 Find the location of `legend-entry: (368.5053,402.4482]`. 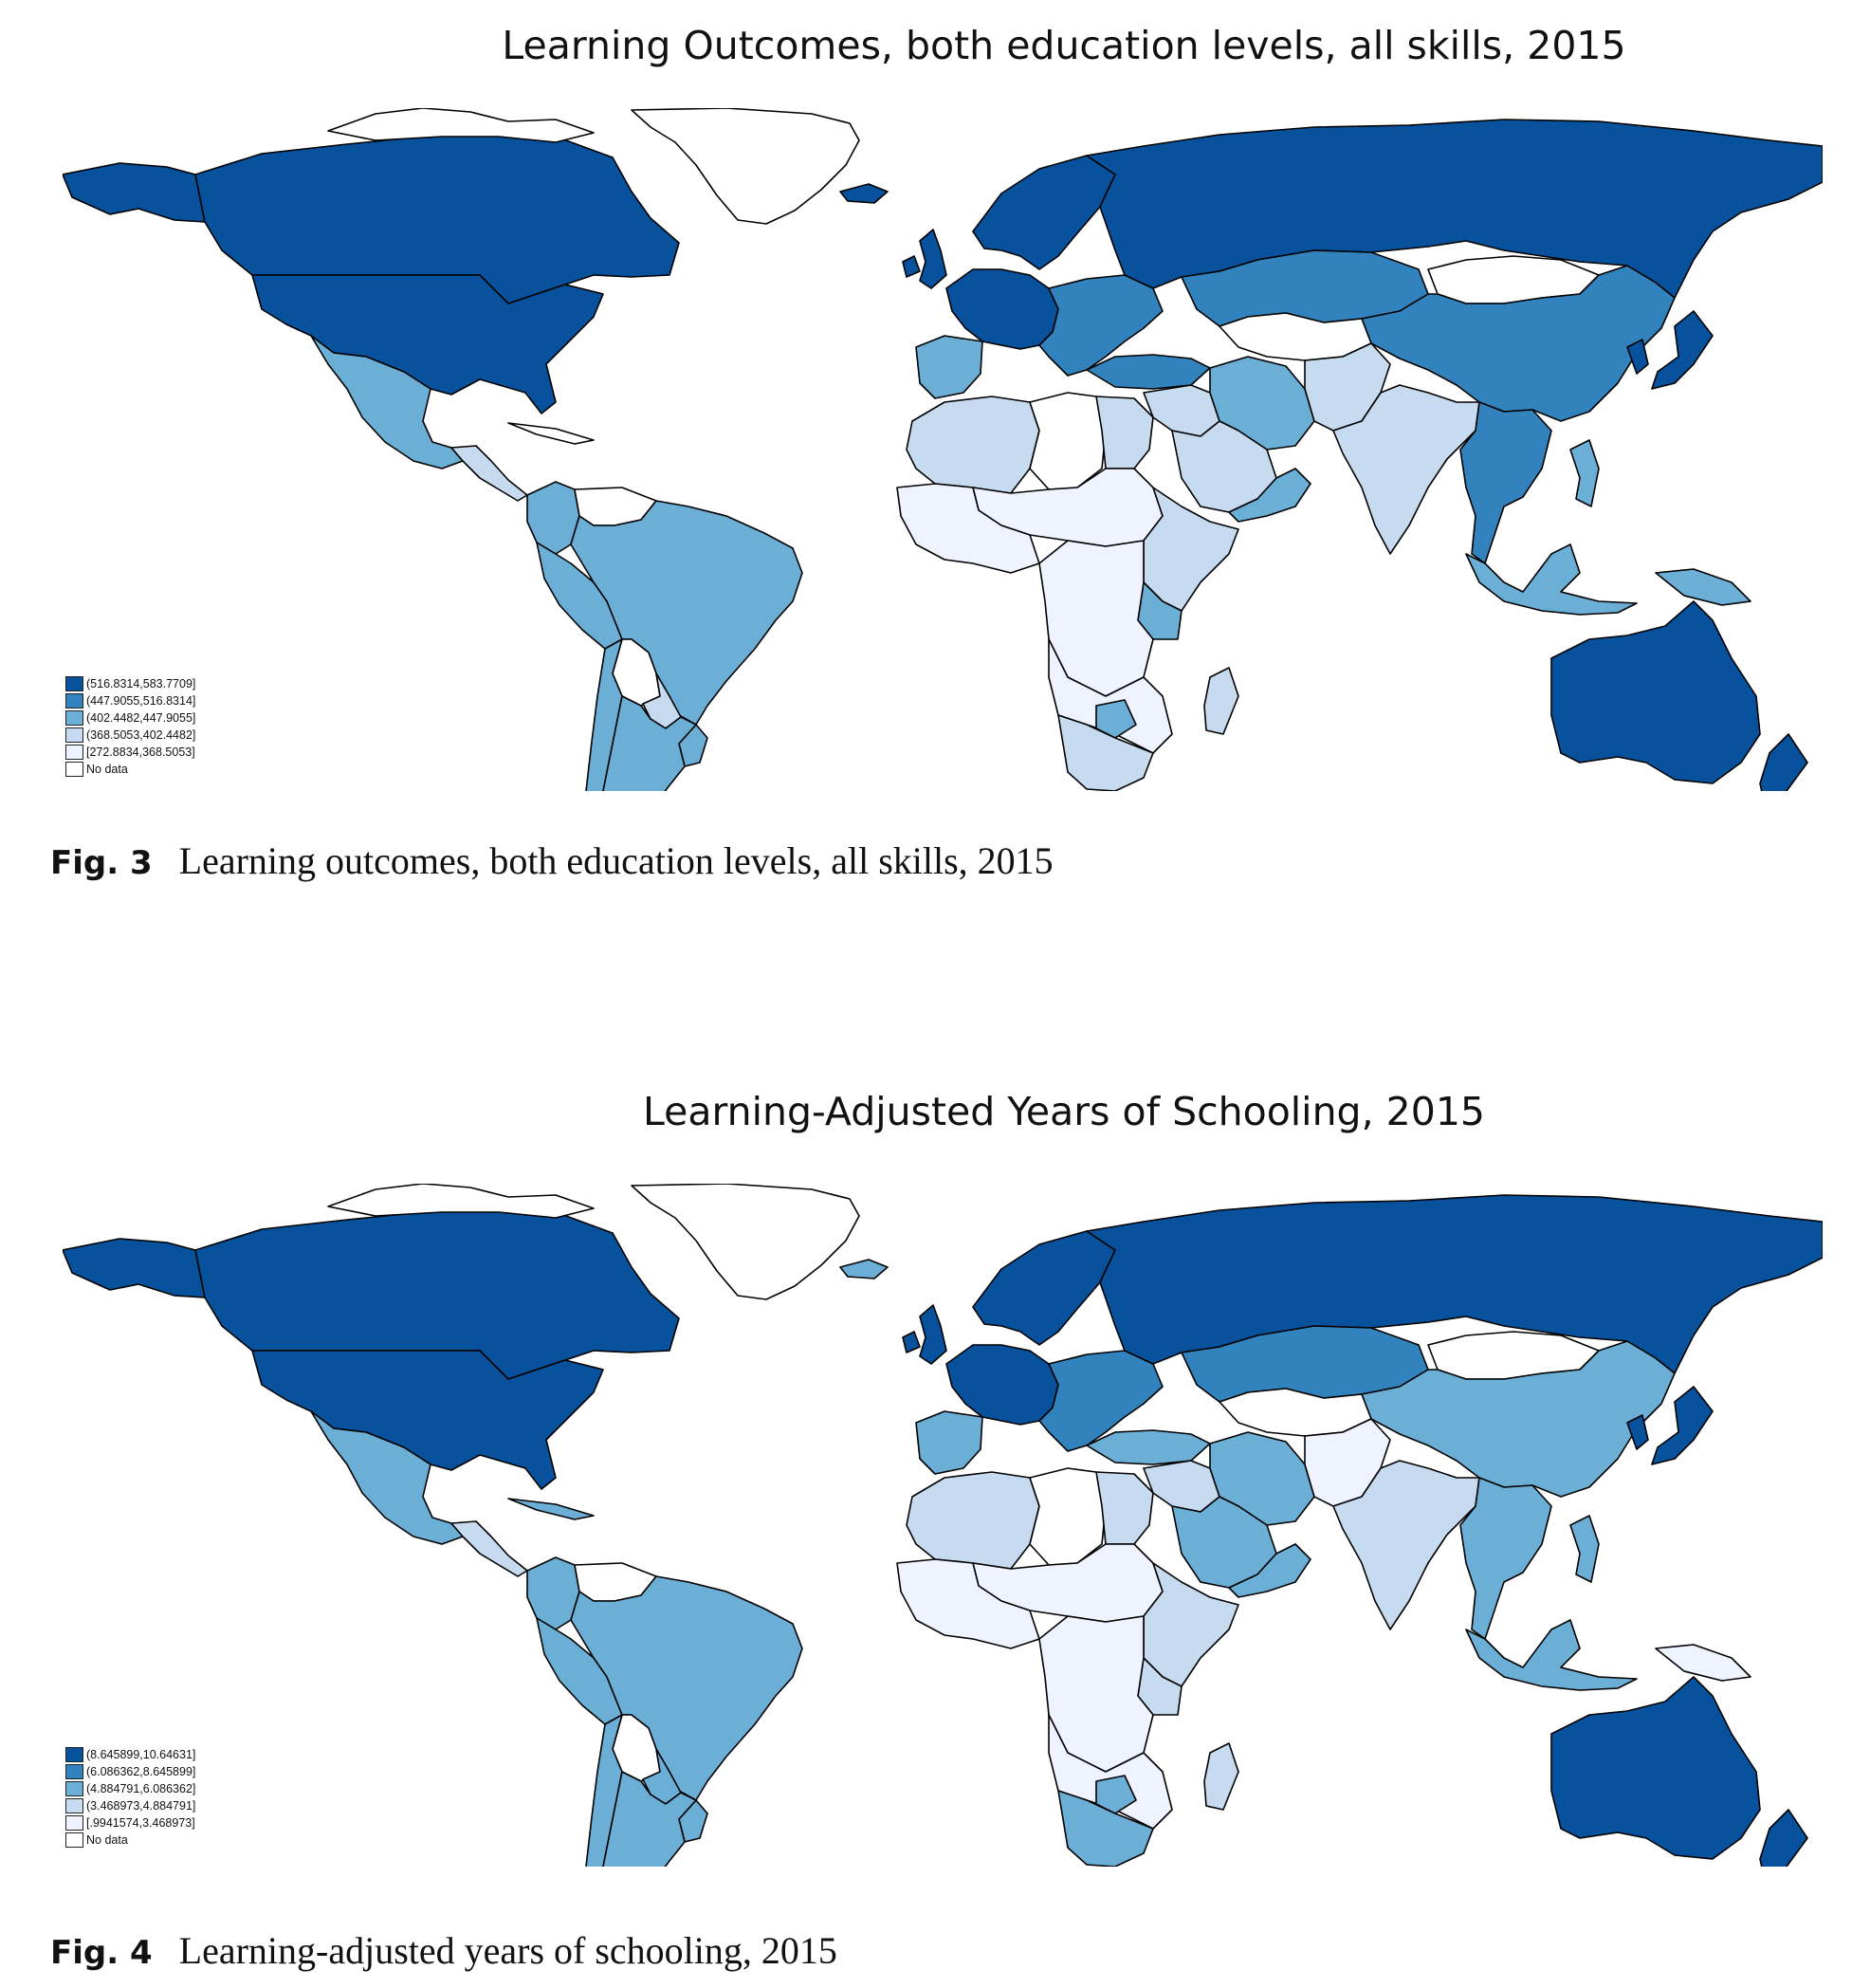

legend-entry: (368.5053,402.4482] is located at coordinates (130, 735).